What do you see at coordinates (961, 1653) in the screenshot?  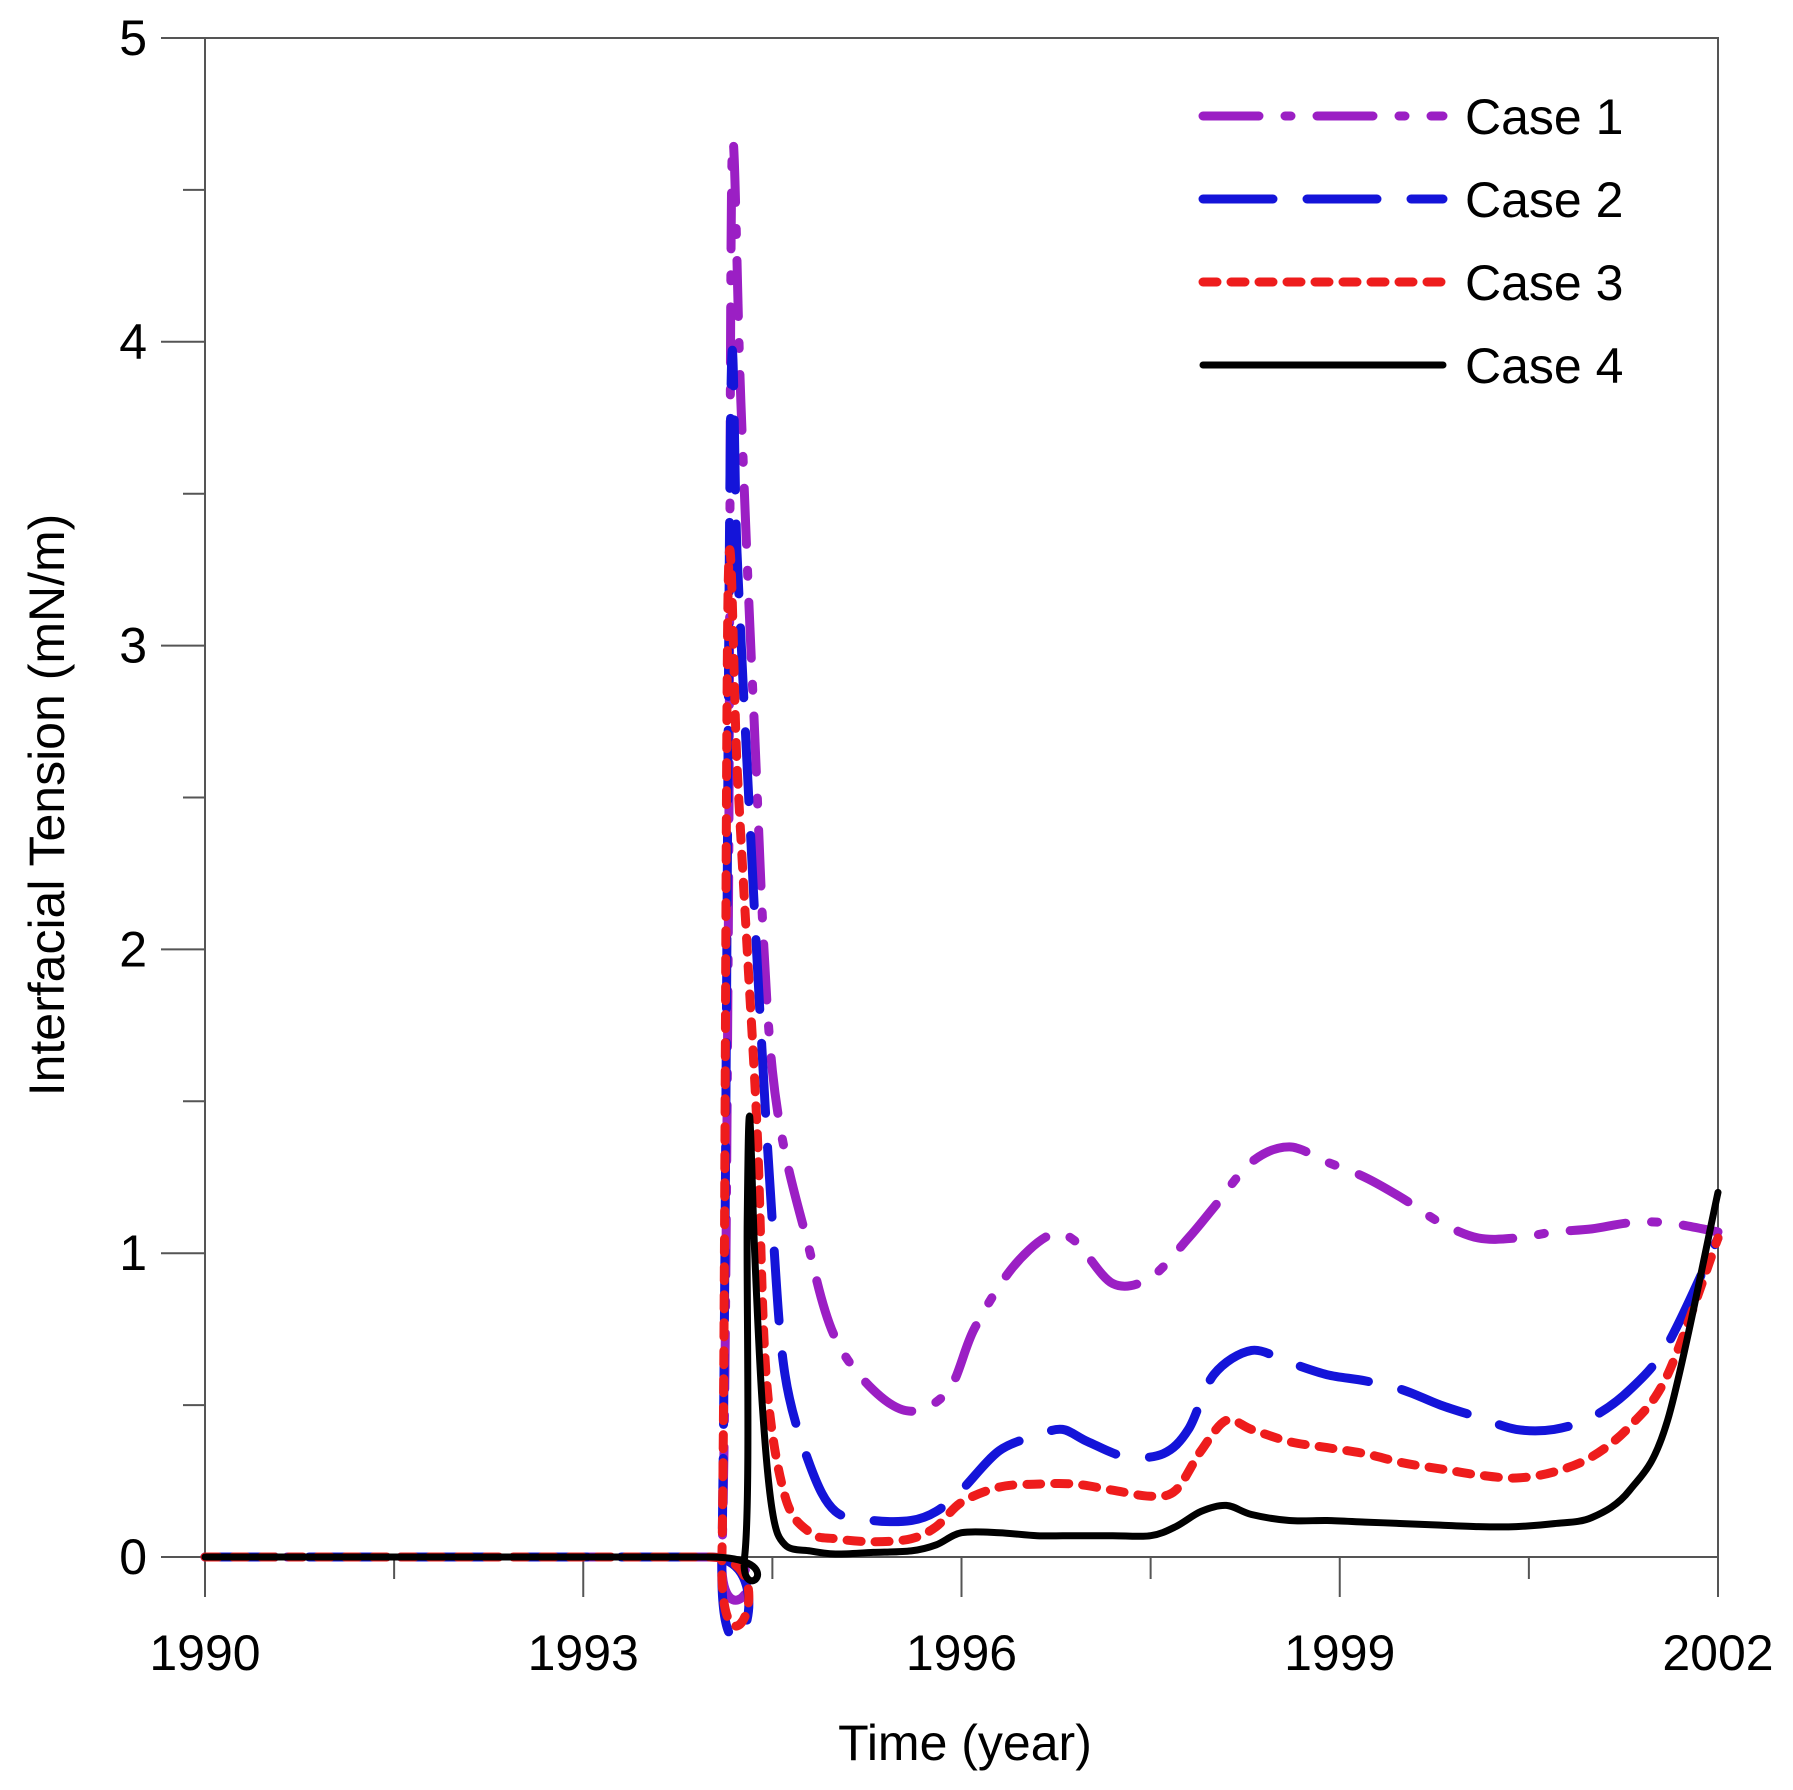 I see `x-tick-label: 1996` at bounding box center [961, 1653].